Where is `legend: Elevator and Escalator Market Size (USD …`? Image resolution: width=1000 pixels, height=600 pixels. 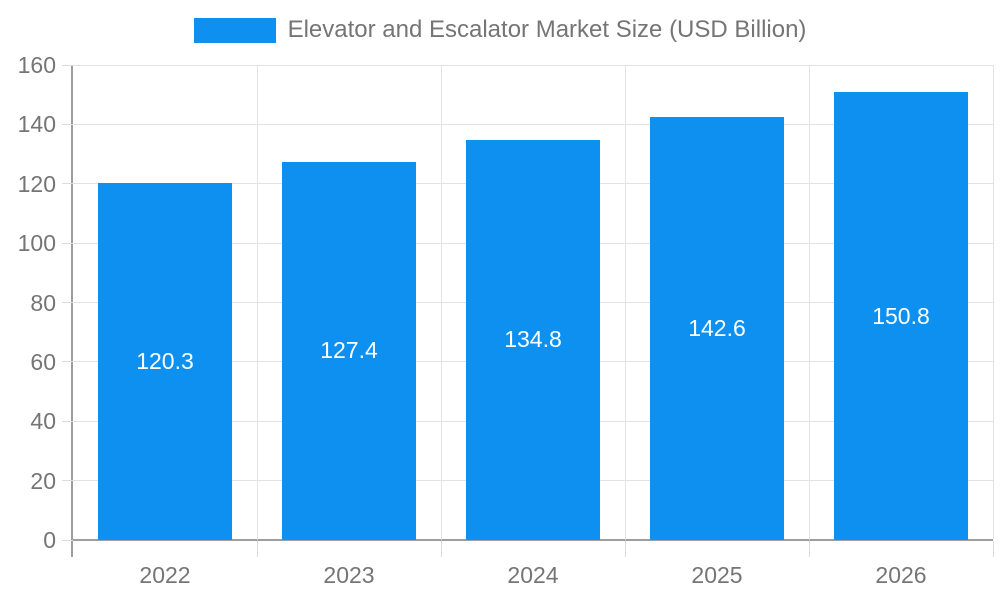
legend: Elevator and Escalator Market Size (USD … is located at coordinates (500, 30).